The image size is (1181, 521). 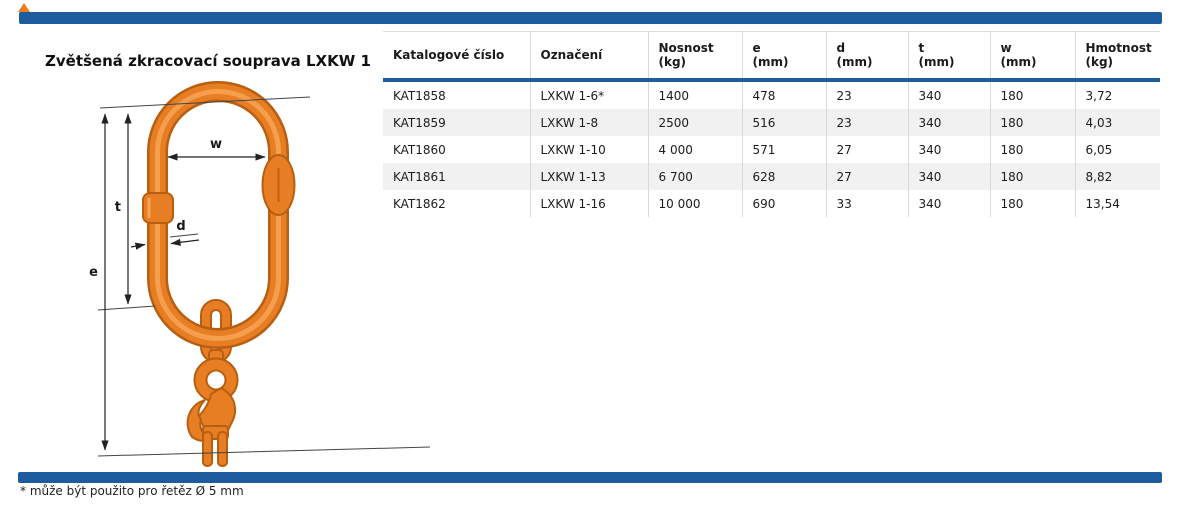 I want to click on table-row: KAT1858 LXKW 1-6* 1400 478 23 340 180 3,72, so click(x=771, y=94).